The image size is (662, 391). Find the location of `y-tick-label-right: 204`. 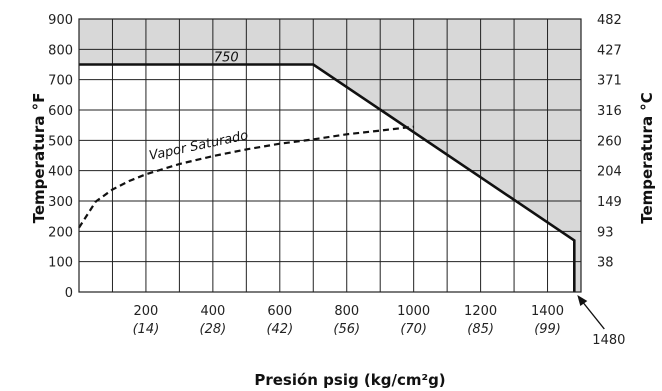

y-tick-label-right: 204 is located at coordinates (609, 172).